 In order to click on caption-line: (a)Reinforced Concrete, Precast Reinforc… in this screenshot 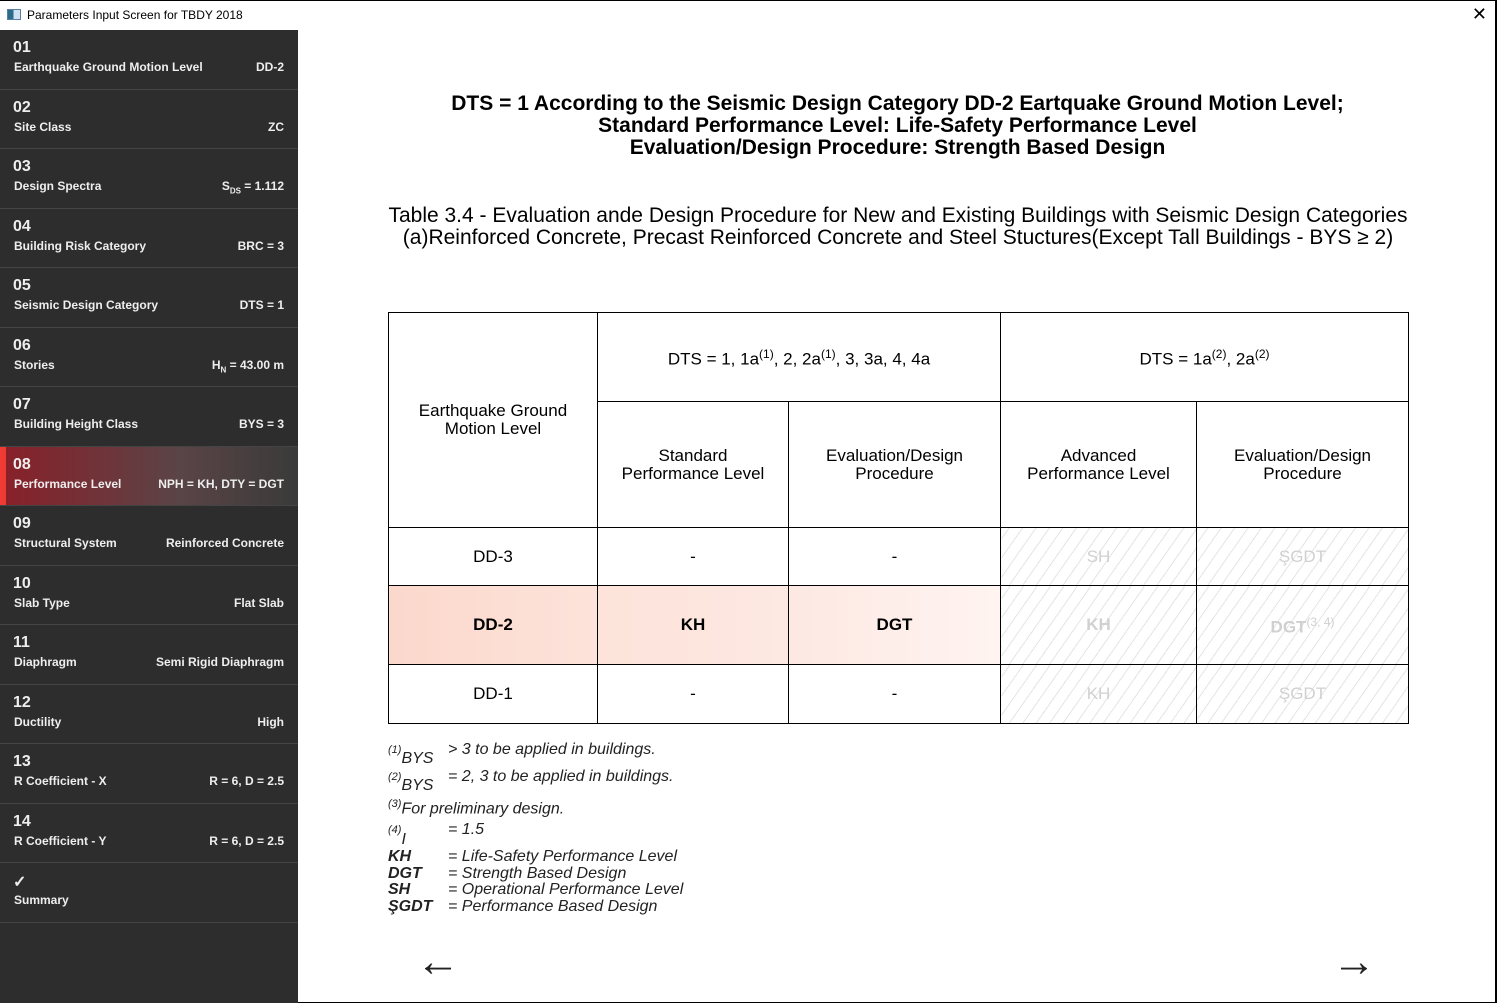, I will do `click(898, 237)`.